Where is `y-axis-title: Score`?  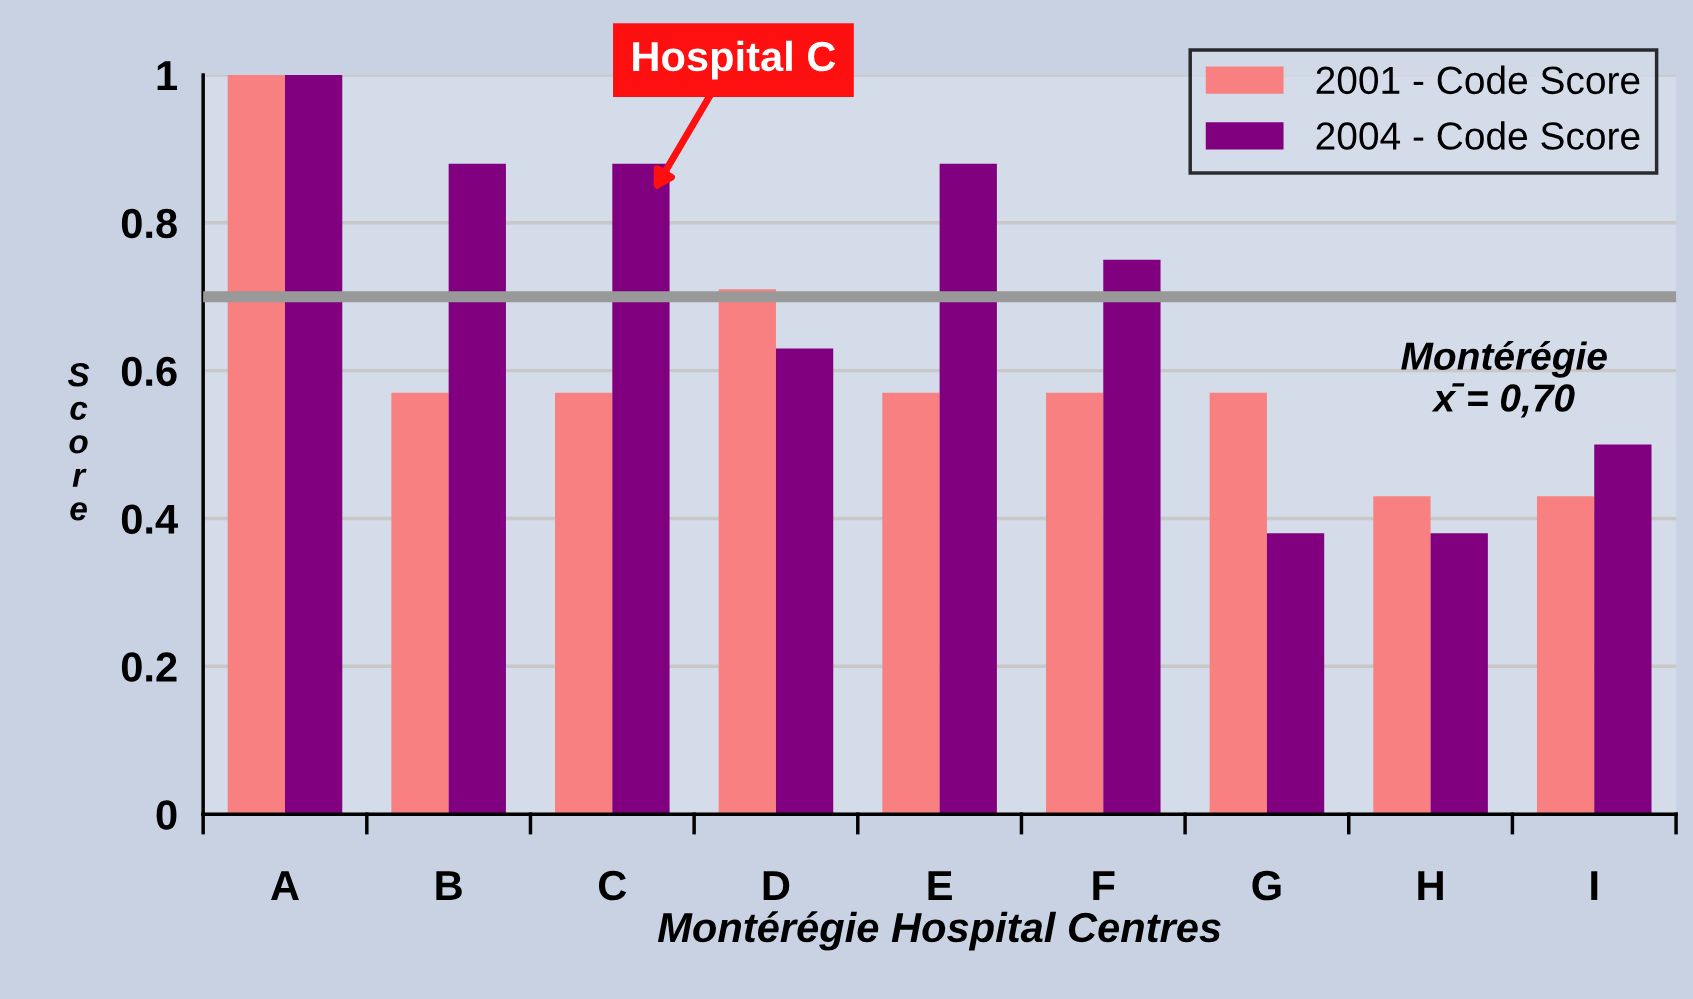
y-axis-title: Score is located at coordinates (78, 441).